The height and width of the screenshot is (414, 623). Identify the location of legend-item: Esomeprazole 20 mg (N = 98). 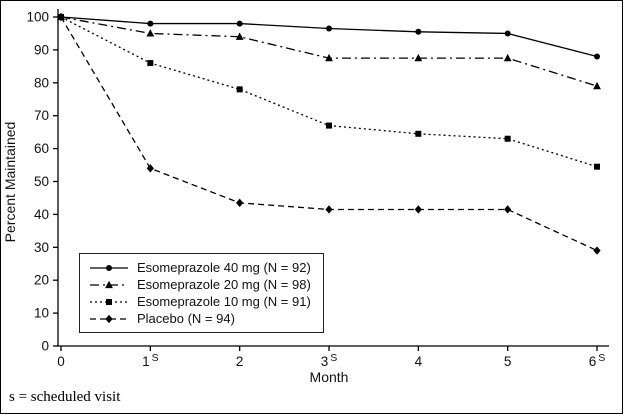
(199, 284).